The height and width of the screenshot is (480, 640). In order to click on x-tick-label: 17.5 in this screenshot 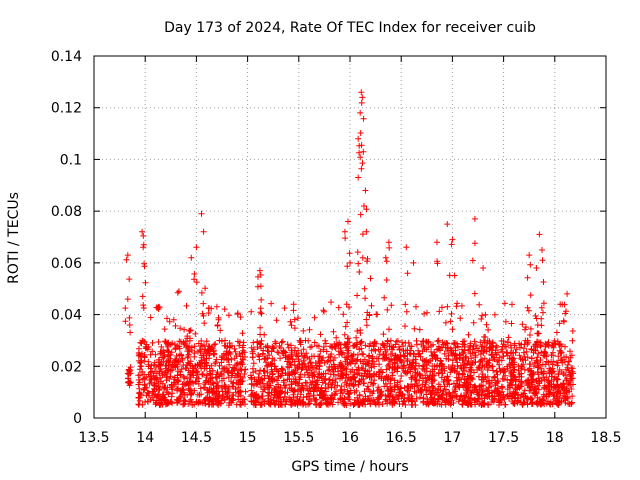, I will do `click(503, 438)`.